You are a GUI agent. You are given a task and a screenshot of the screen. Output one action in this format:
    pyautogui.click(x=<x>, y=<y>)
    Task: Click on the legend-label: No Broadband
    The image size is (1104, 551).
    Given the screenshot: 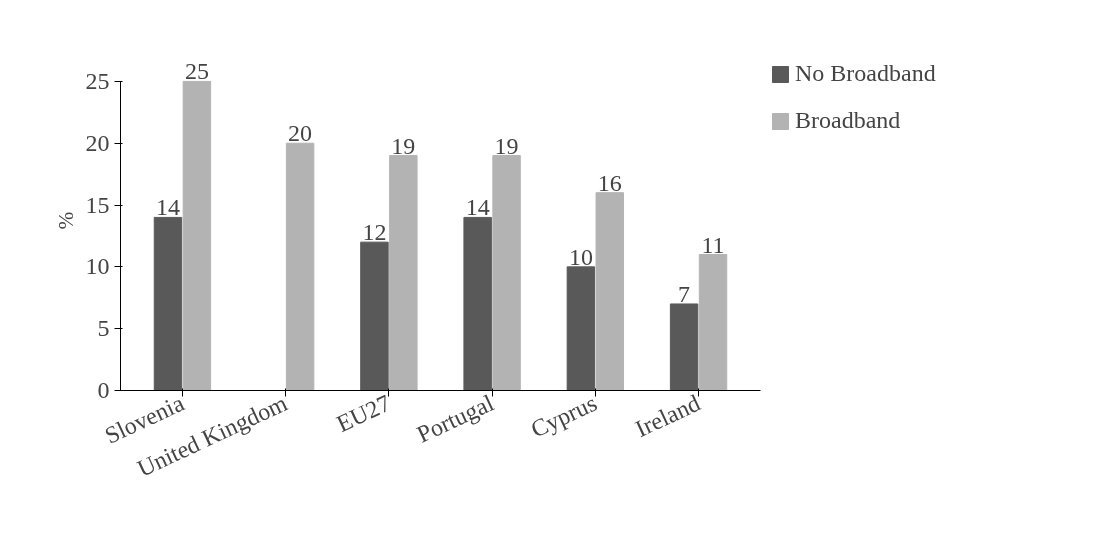 What is the action you would take?
    pyautogui.click(x=865, y=73)
    